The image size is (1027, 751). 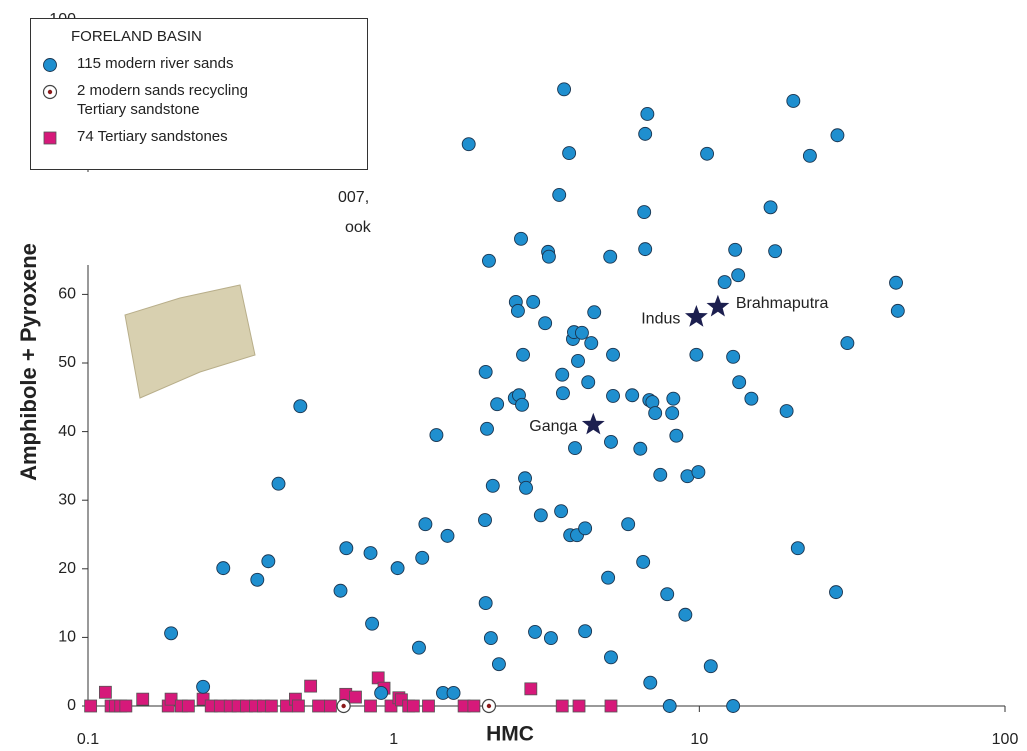 What do you see at coordinates (88, 739) in the screenshot?
I see `x-tick-label: 0.1` at bounding box center [88, 739].